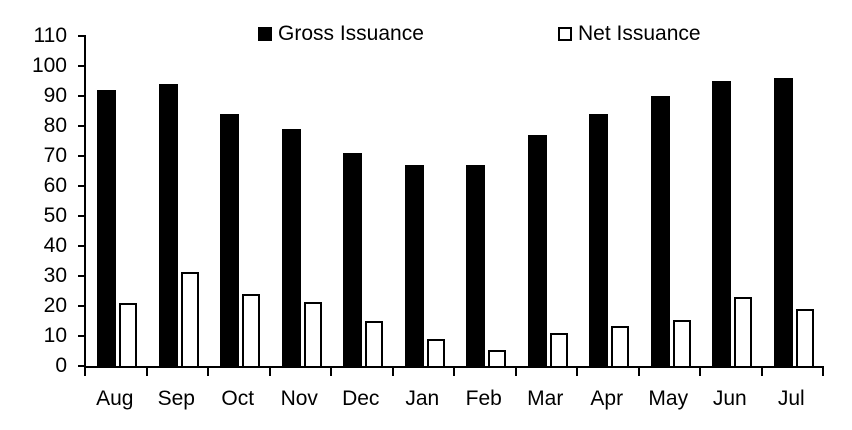  I want to click on x-axis-category-label-nov: Nov, so click(299, 398).